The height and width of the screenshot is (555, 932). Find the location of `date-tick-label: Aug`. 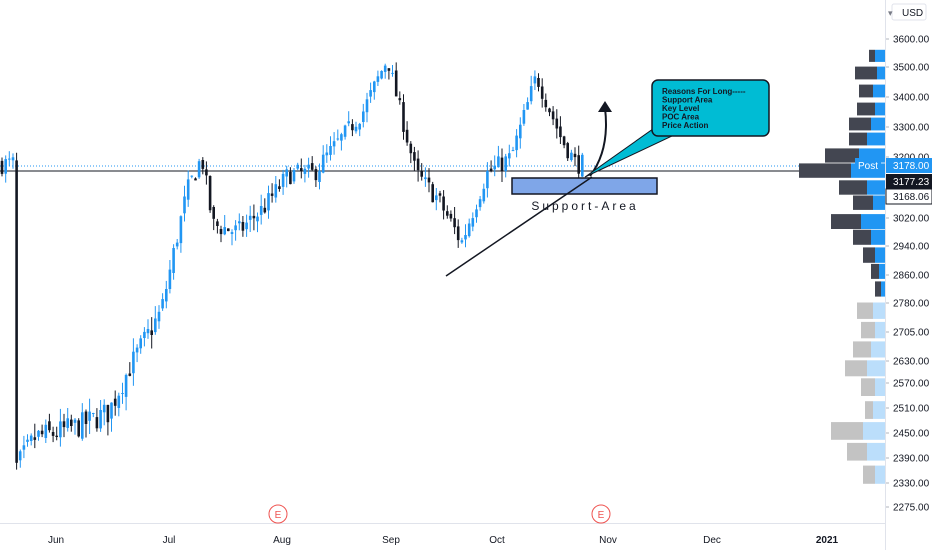

date-tick-label: Aug is located at coordinates (282, 540).